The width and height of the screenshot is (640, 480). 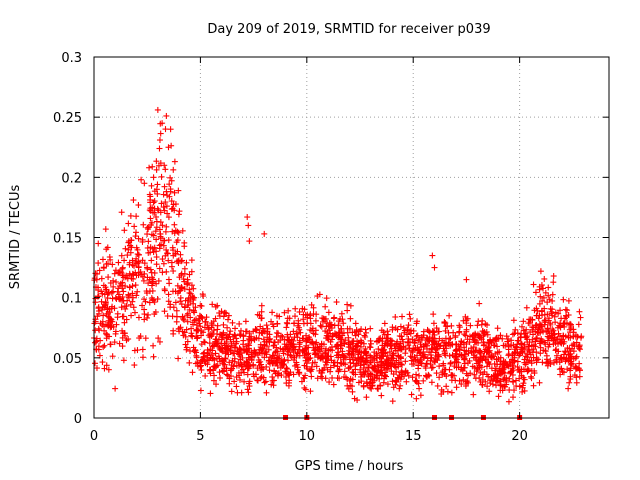 What do you see at coordinates (67, 239) in the screenshot?
I see `y-tick-label: 0.15` at bounding box center [67, 239].